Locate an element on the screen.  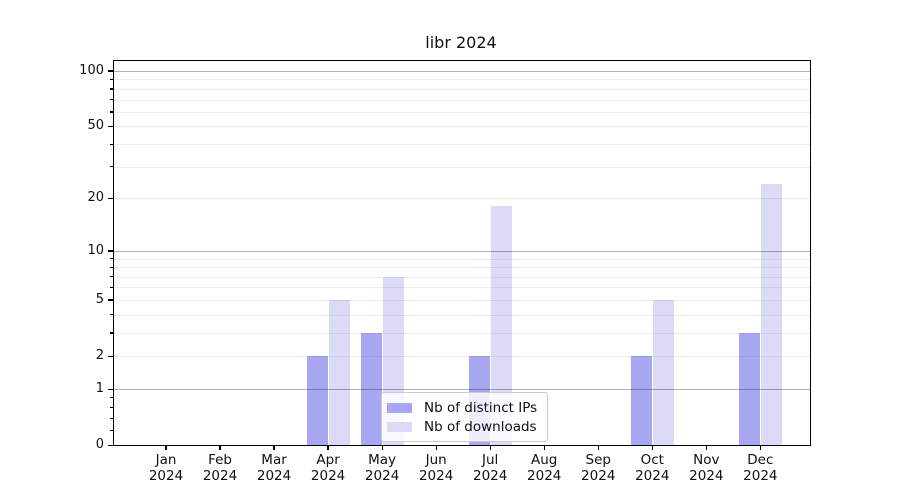
bar-downloads-oct is located at coordinates (663, 372).